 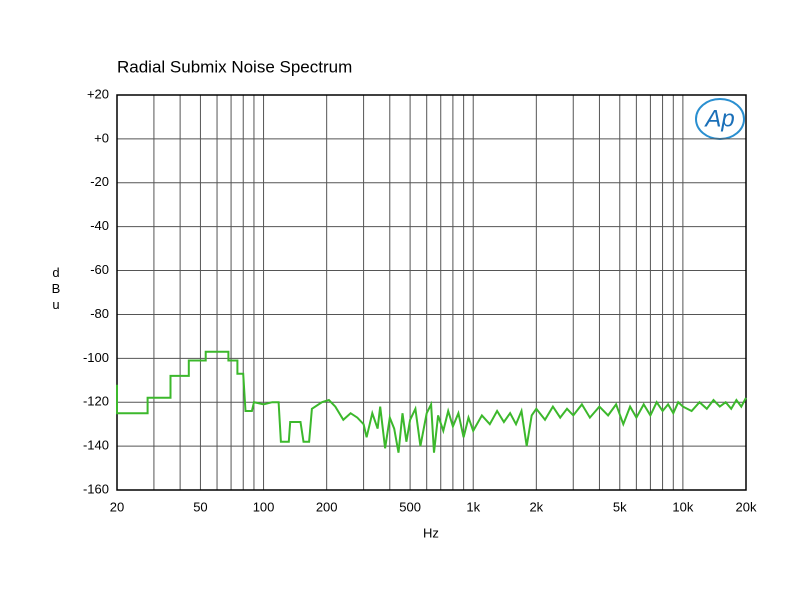 What do you see at coordinates (99, 181) in the screenshot?
I see `y-tick-label: -20` at bounding box center [99, 181].